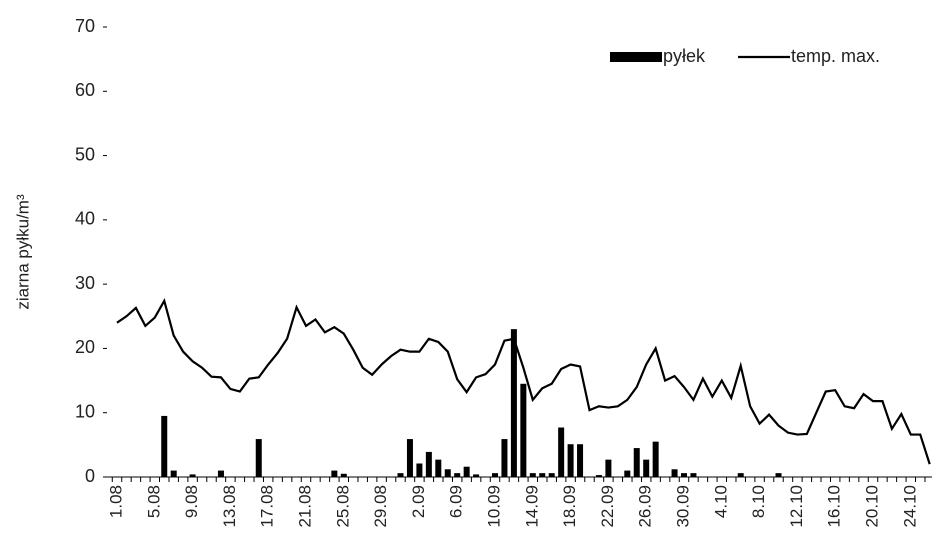  What do you see at coordinates (85, 219) in the screenshot?
I see `y-tick-label: 40` at bounding box center [85, 219].